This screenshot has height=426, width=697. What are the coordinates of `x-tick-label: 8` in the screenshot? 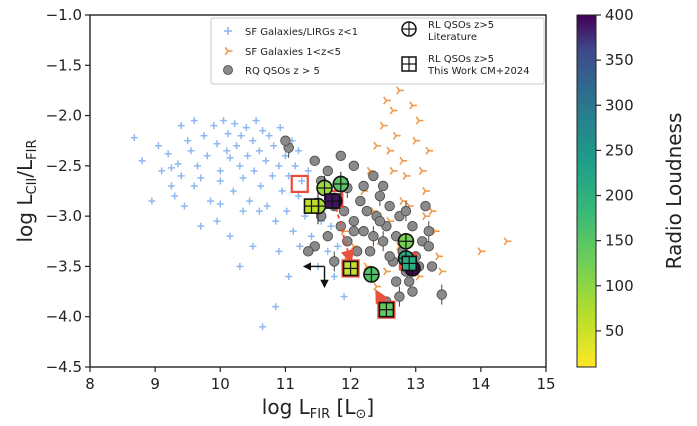 It's located at (90, 384).